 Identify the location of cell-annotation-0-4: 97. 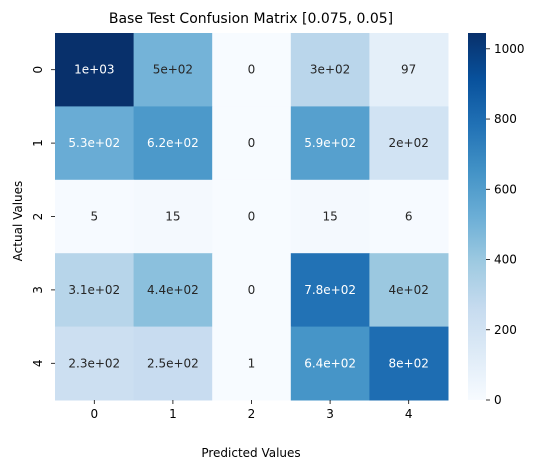
(408, 70).